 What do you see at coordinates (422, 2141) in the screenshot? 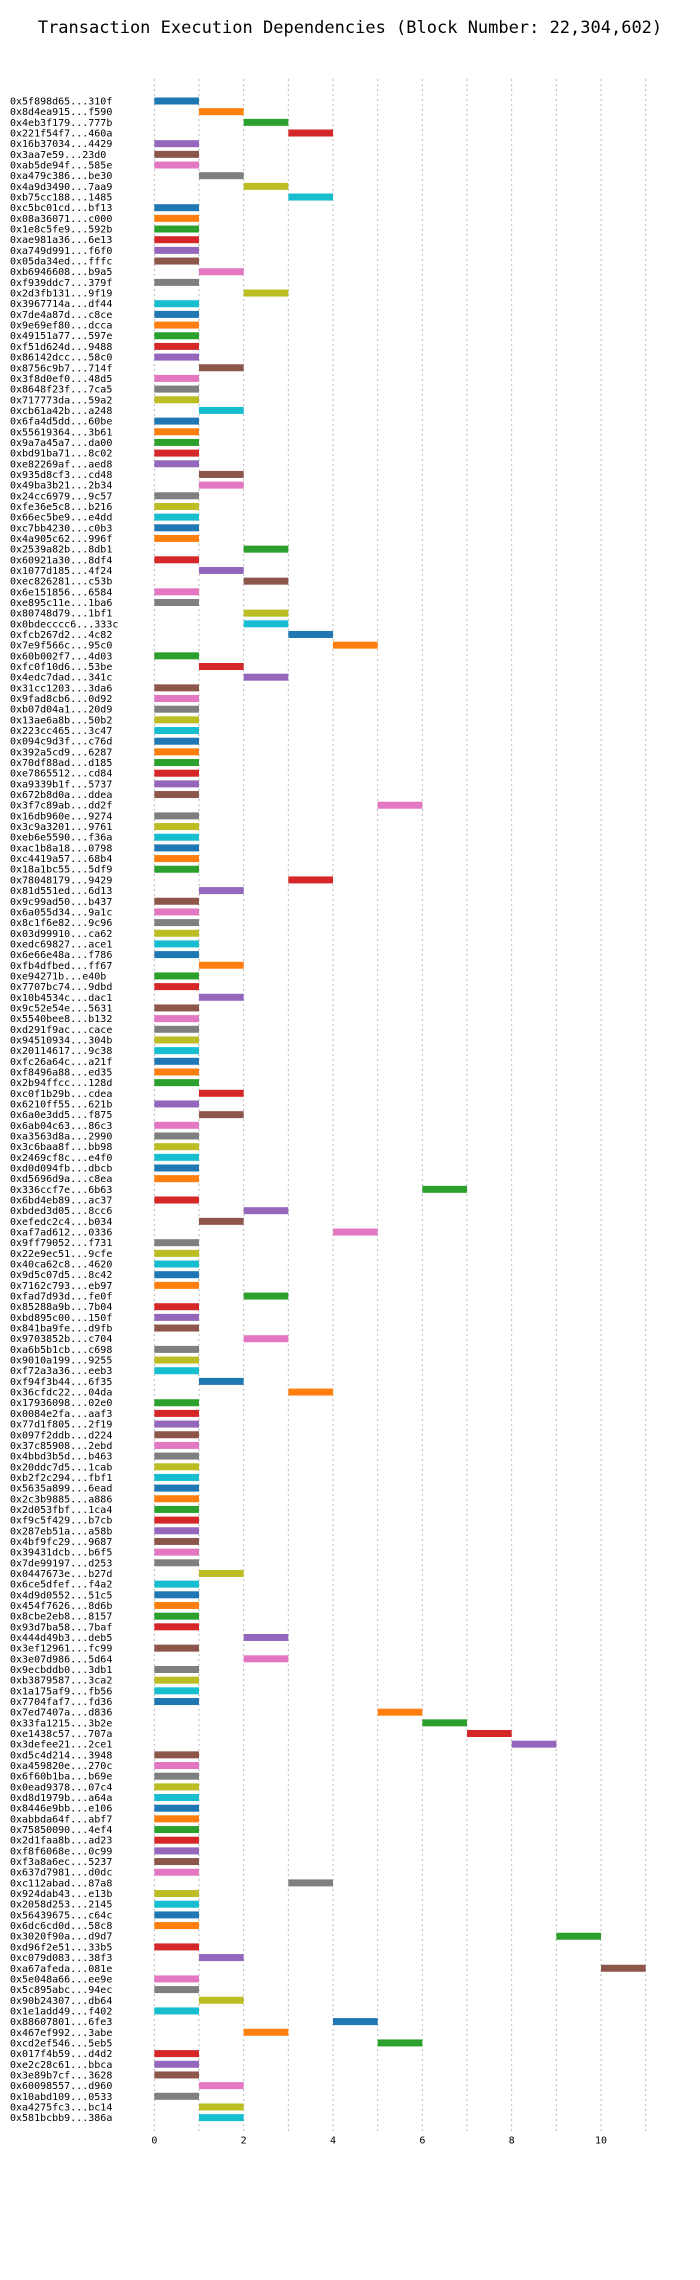
I see `x-tick-label: 6` at bounding box center [422, 2141].